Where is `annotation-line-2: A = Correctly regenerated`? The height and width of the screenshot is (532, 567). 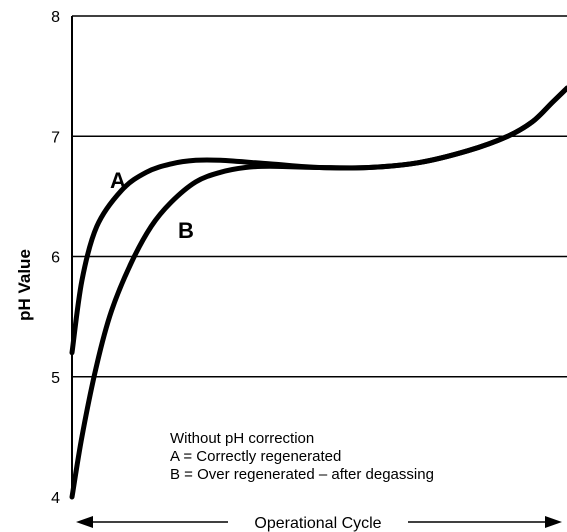 annotation-line-2: A = Correctly regenerated is located at coordinates (255, 456).